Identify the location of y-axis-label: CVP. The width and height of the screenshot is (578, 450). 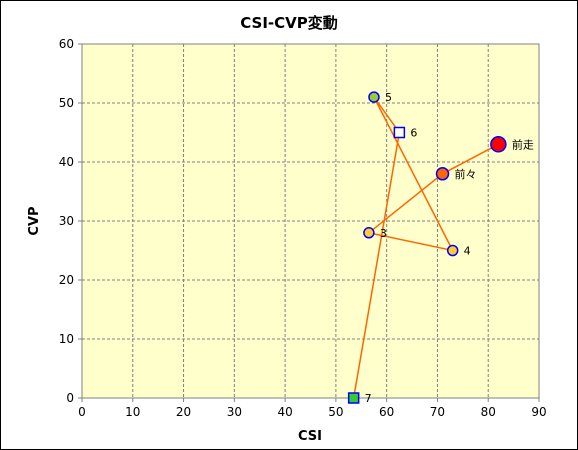
(34, 220).